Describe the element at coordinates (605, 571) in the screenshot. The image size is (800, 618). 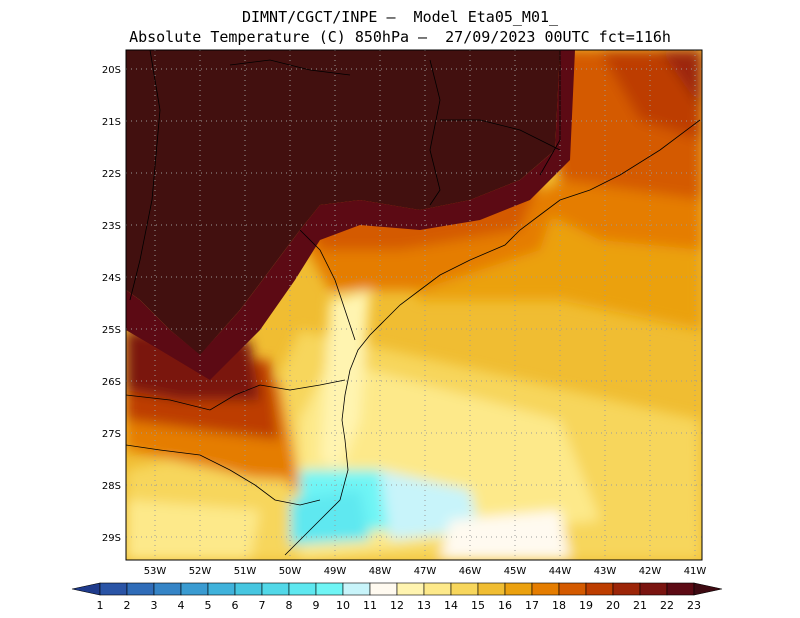
I see `lon-label: 43W` at that location.